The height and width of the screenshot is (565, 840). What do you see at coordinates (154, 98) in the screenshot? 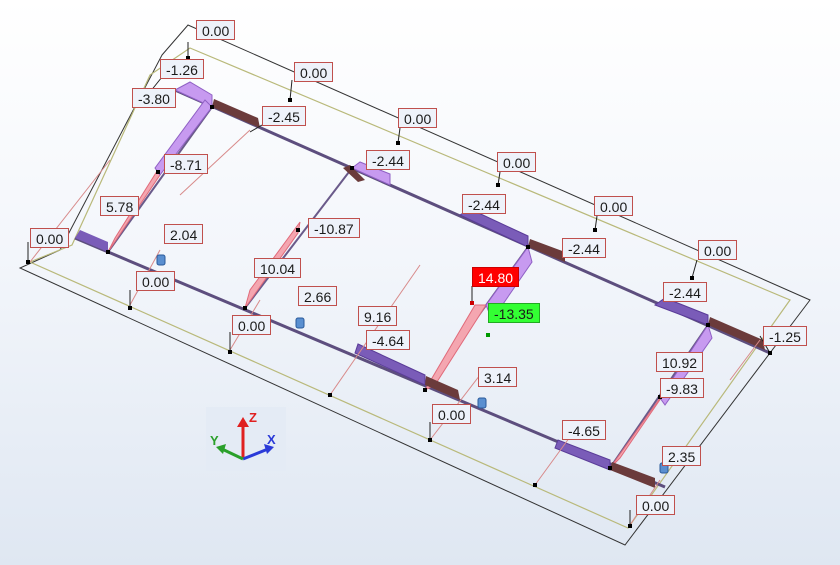
I see `value-label: -3.80` at bounding box center [154, 98].